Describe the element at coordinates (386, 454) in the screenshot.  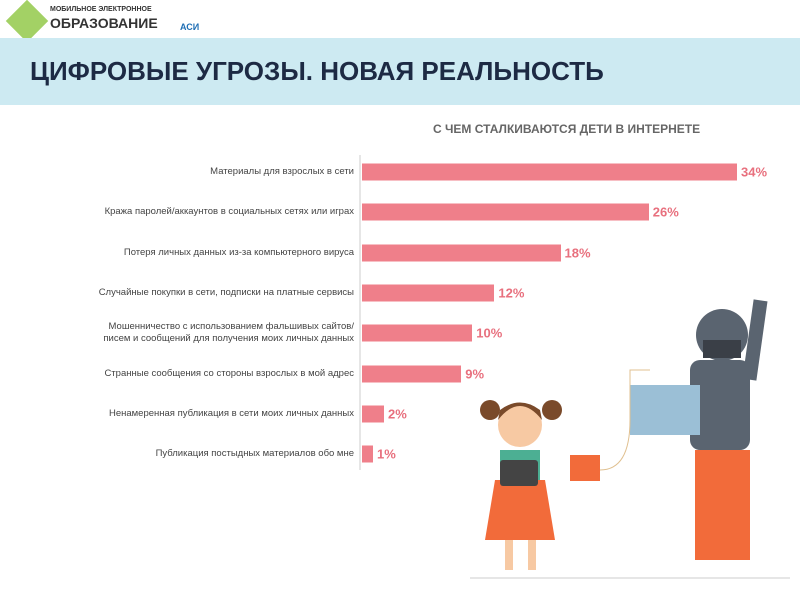
I see `value-label: 1%` at that location.